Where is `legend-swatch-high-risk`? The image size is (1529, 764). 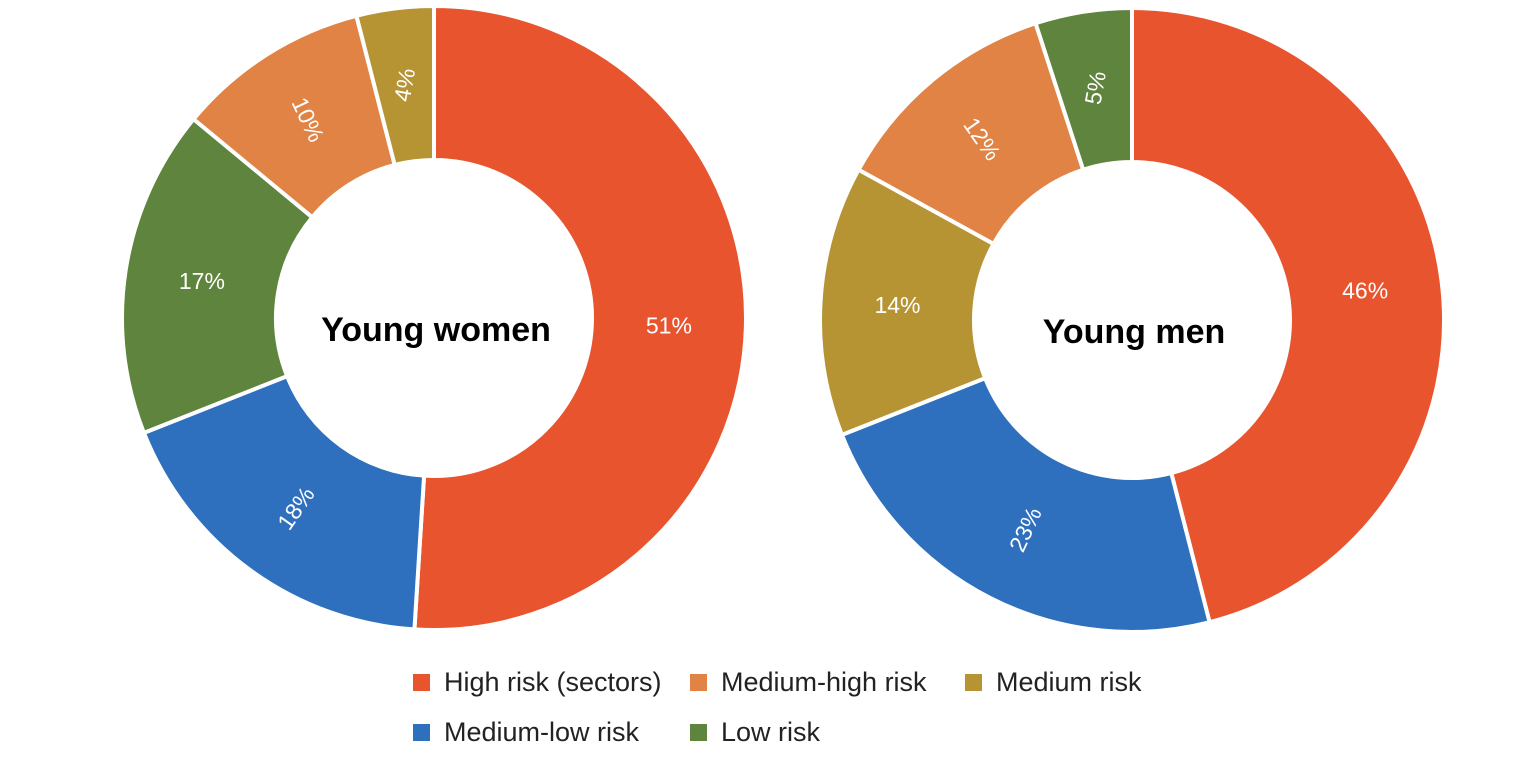
legend-swatch-high-risk is located at coordinates (421, 682).